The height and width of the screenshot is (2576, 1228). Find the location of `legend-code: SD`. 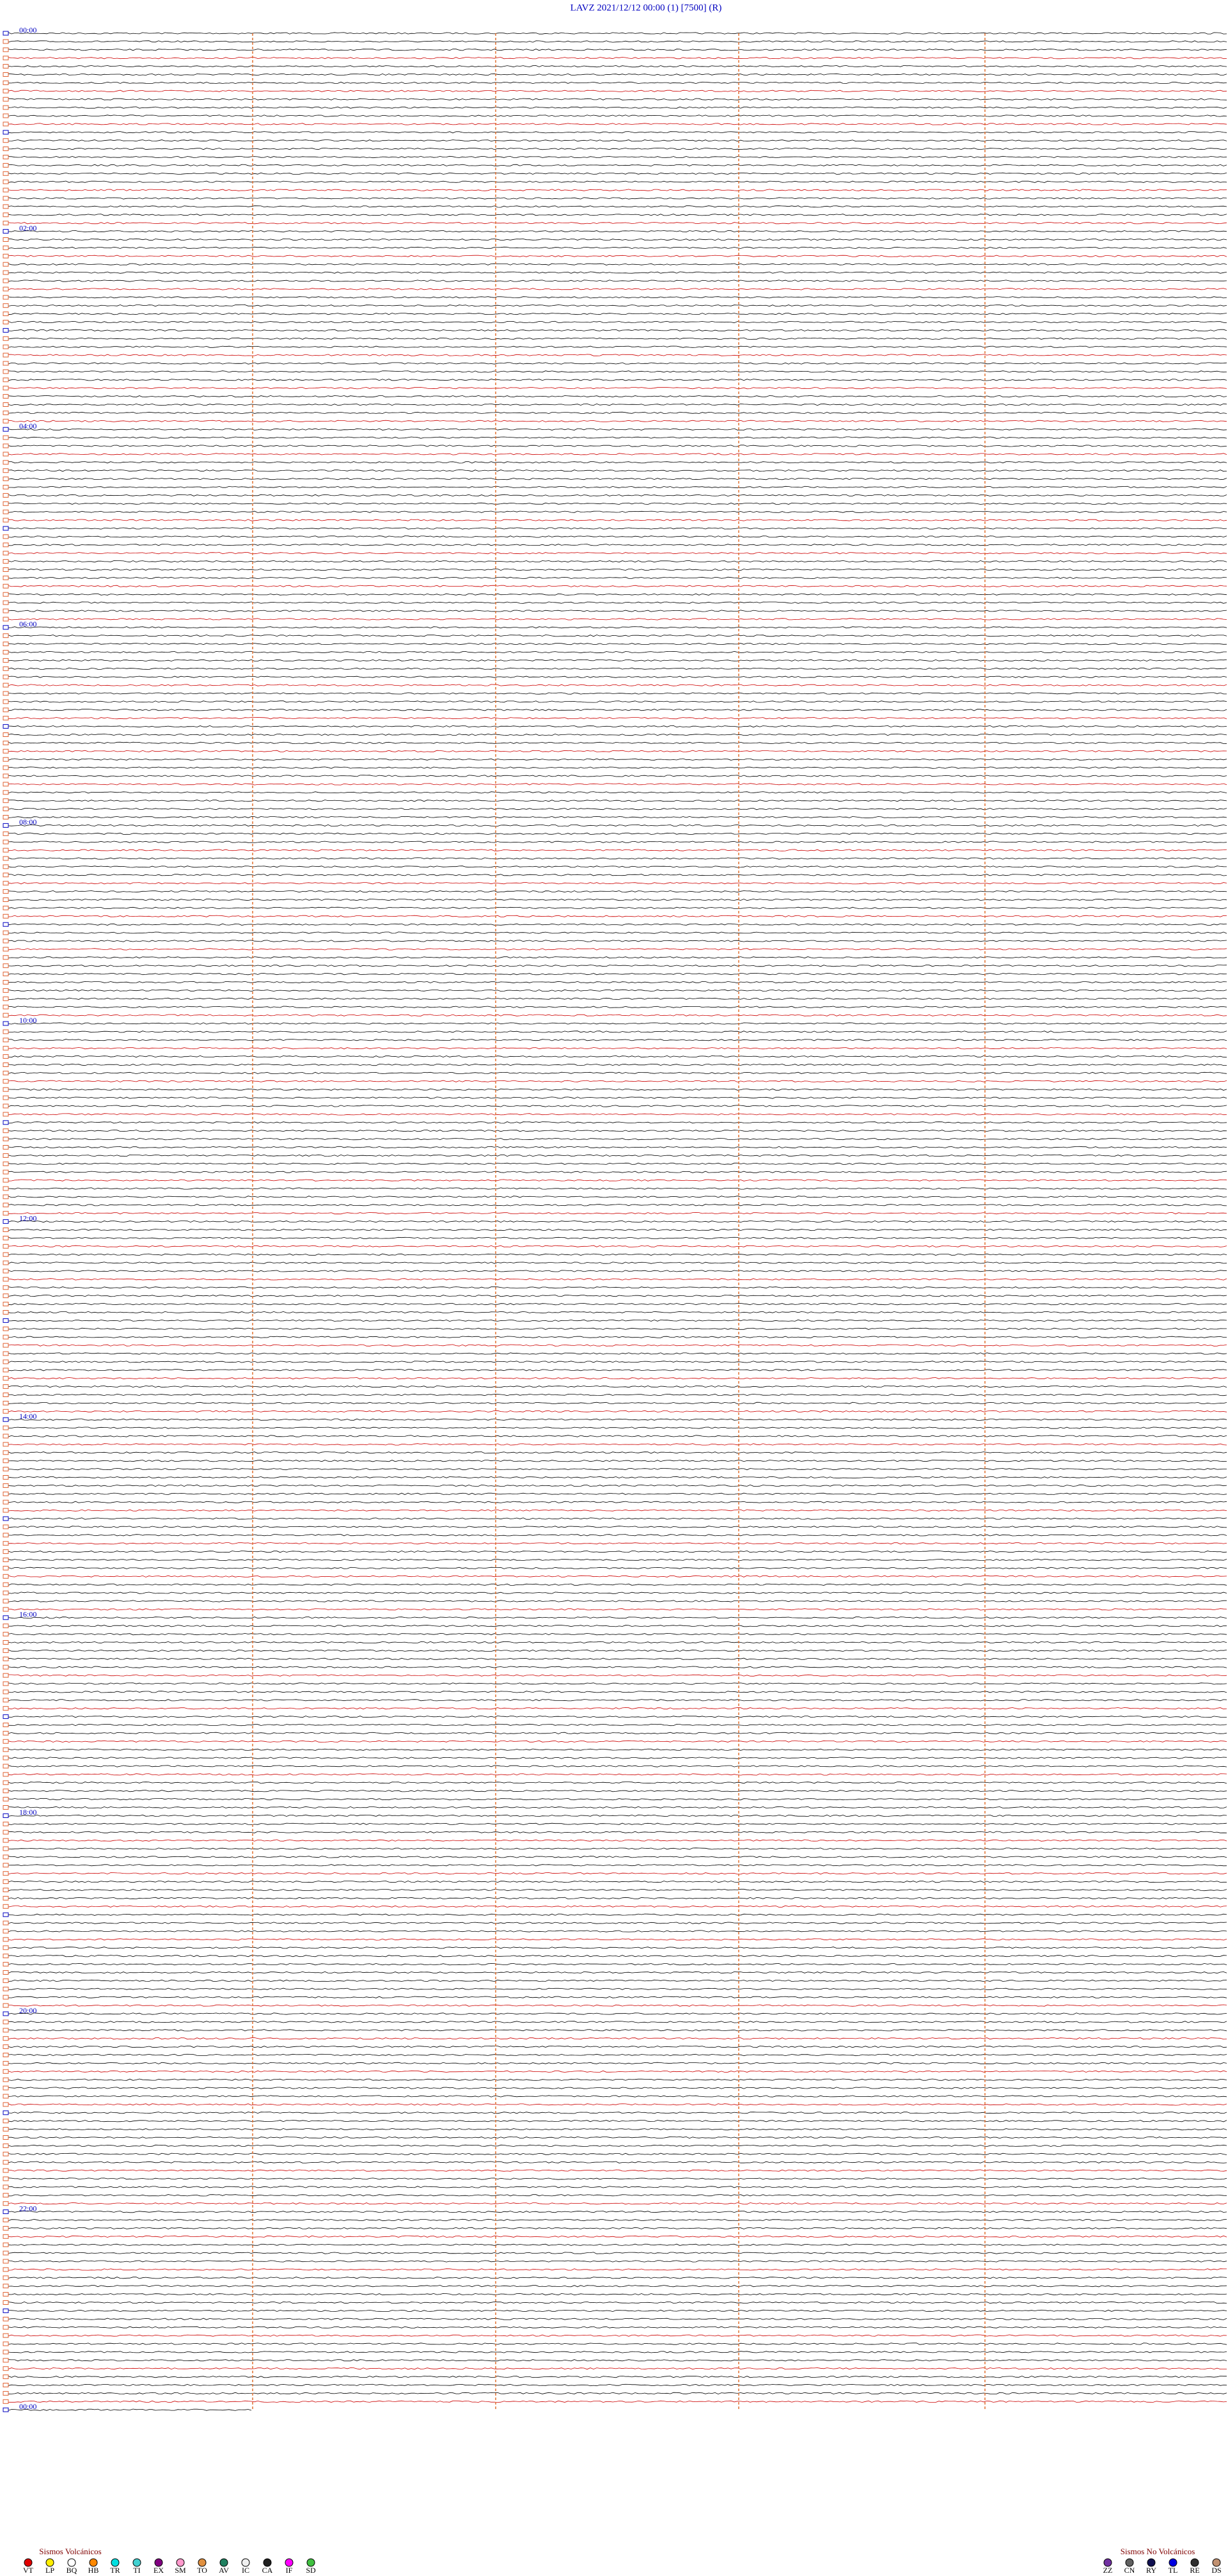

legend-code: SD is located at coordinates (311, 2570).